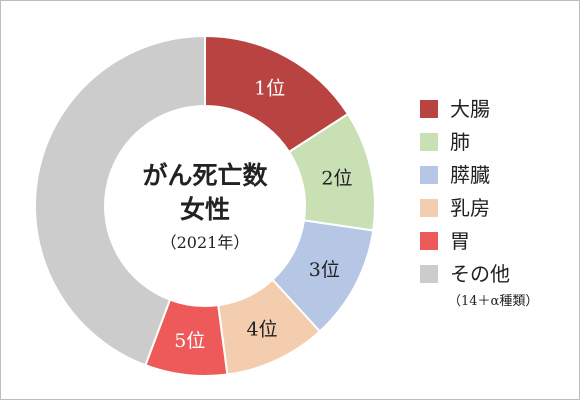 The height and width of the screenshot is (400, 580). What do you see at coordinates (480, 274) in the screenshot?
I see `legend-label-6: その他` at bounding box center [480, 274].